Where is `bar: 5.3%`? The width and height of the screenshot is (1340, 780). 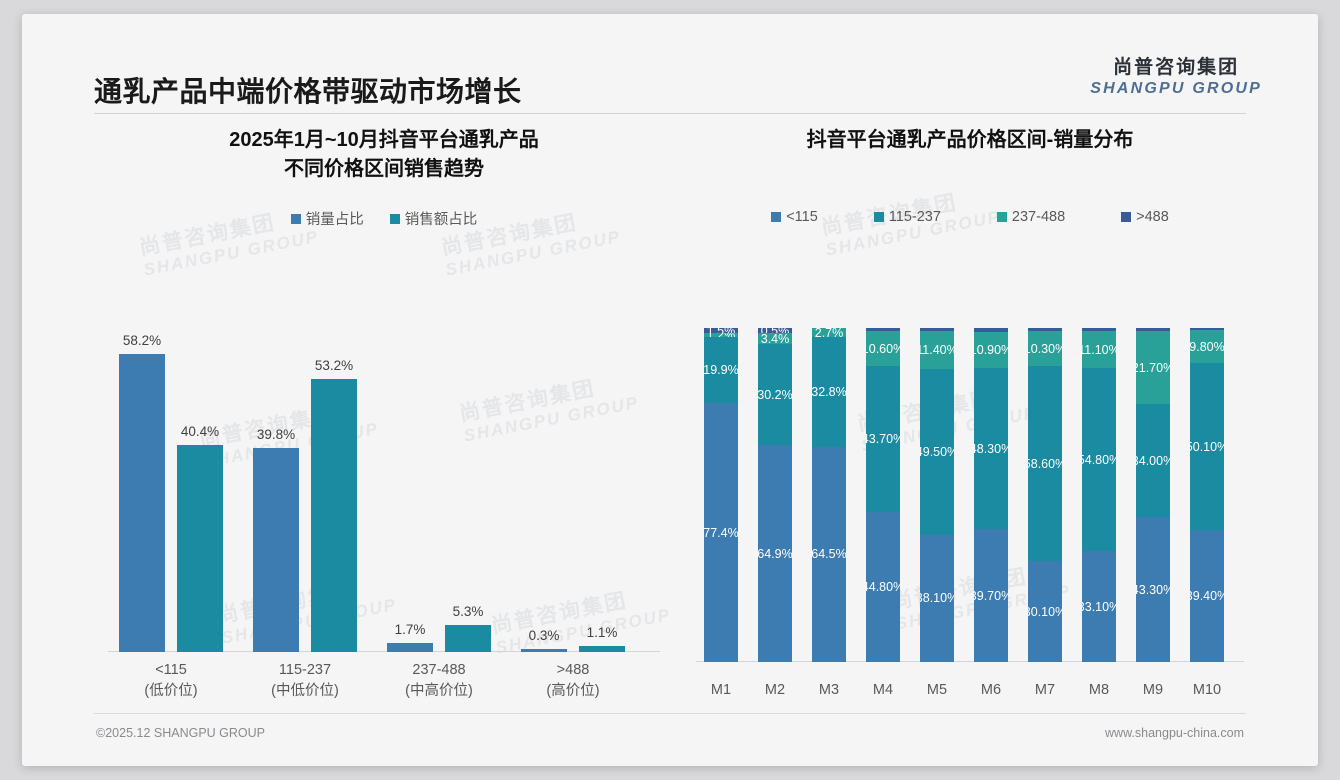 bar: 5.3% is located at coordinates (468, 628).